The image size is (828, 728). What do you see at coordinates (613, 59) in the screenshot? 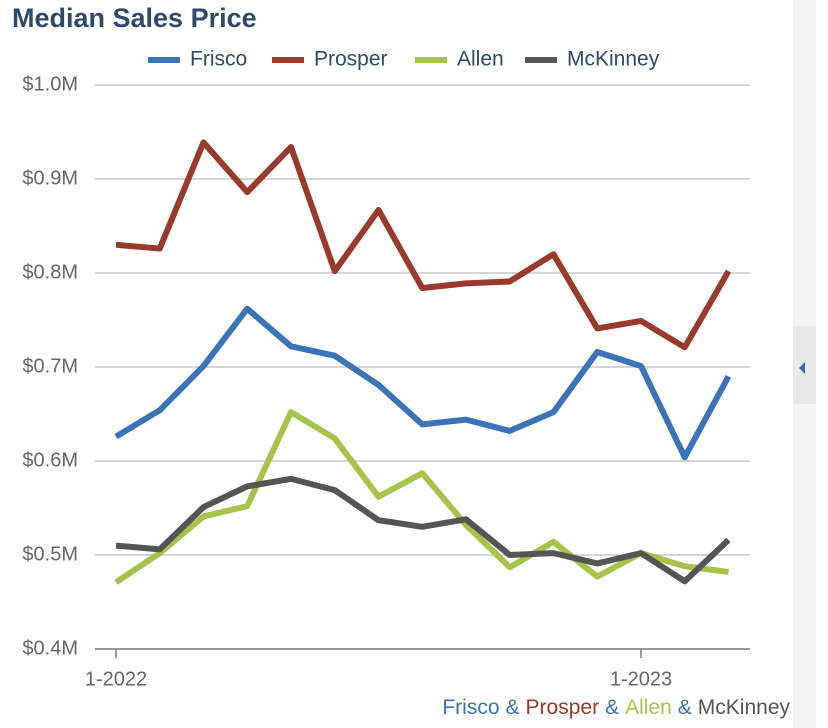
I see `legend-label: McKinney` at bounding box center [613, 59].